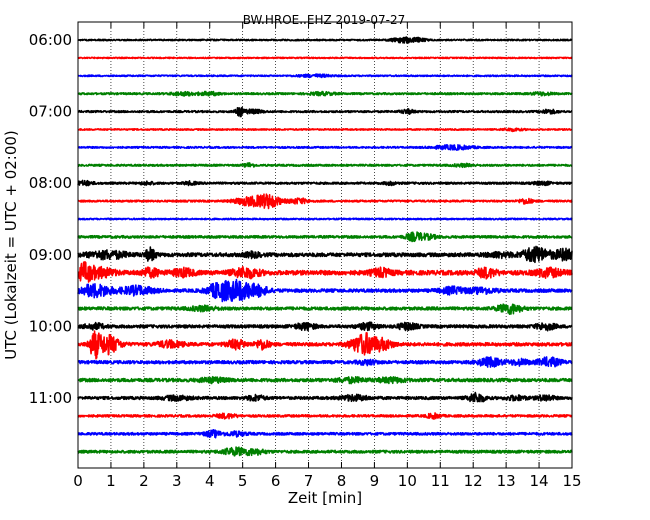 This screenshot has width=650, height=520. What do you see at coordinates (210, 481) in the screenshot?
I see `x-tick-label: 4` at bounding box center [210, 481].